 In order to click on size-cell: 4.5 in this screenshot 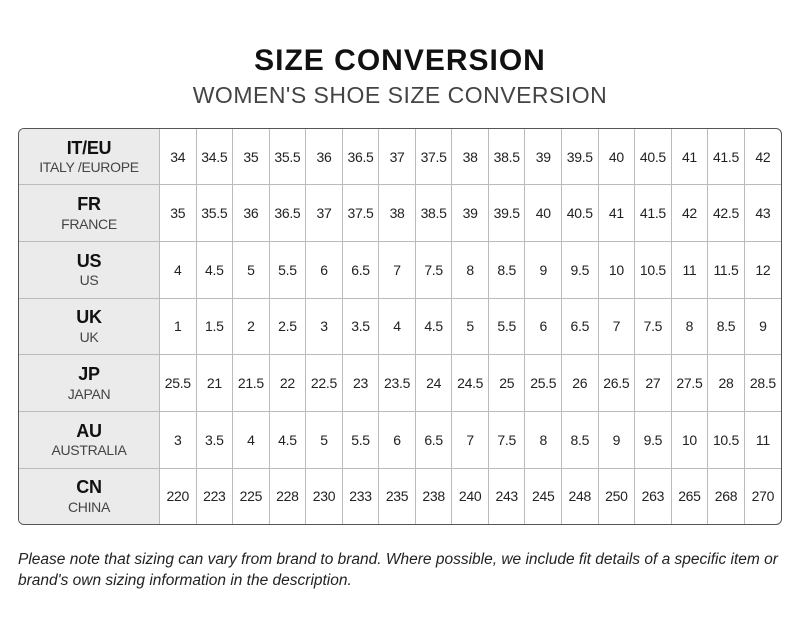, I will do `click(287, 439)`.